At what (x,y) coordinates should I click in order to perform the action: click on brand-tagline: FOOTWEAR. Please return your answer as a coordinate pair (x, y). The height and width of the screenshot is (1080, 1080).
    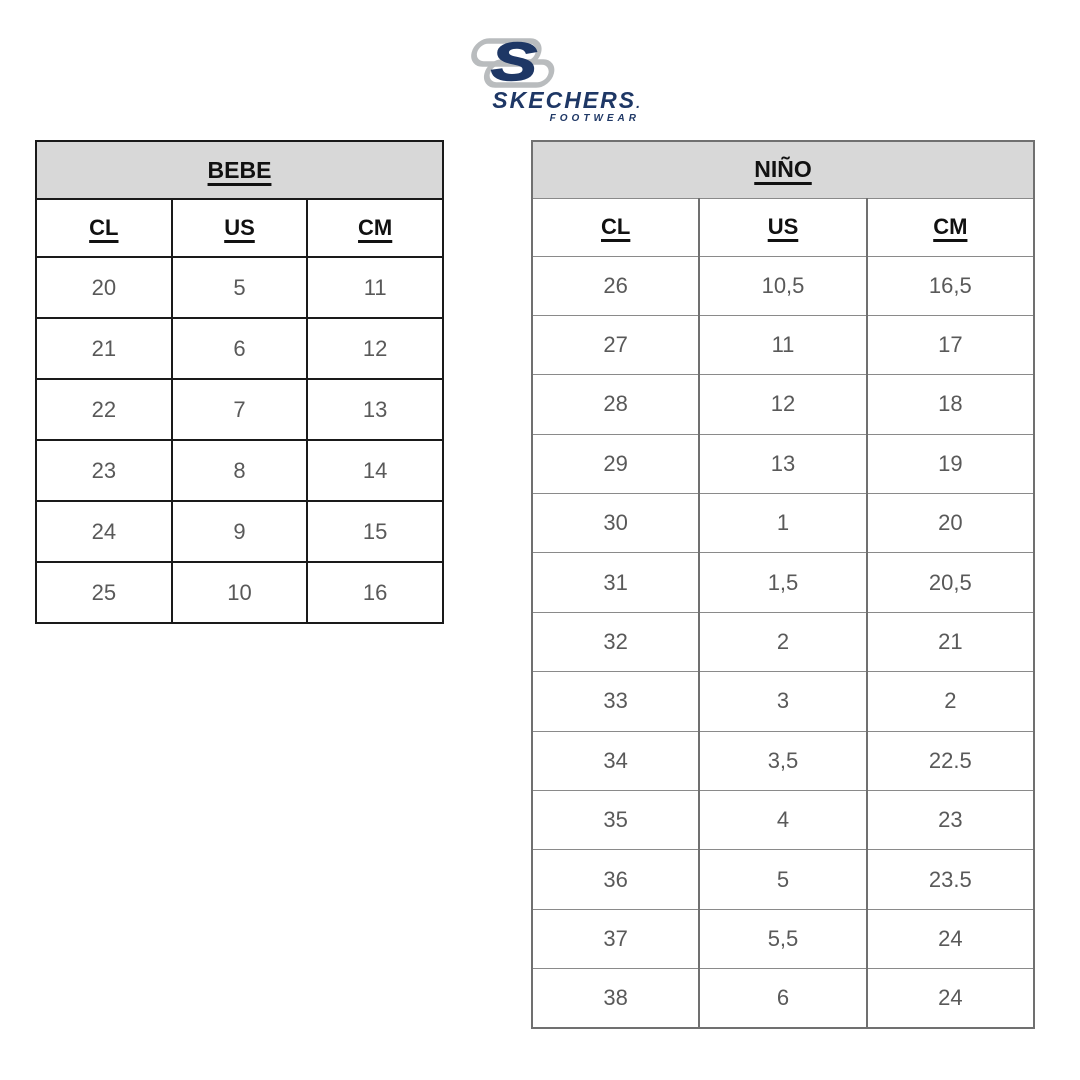
    Looking at the image, I should click on (594, 118).